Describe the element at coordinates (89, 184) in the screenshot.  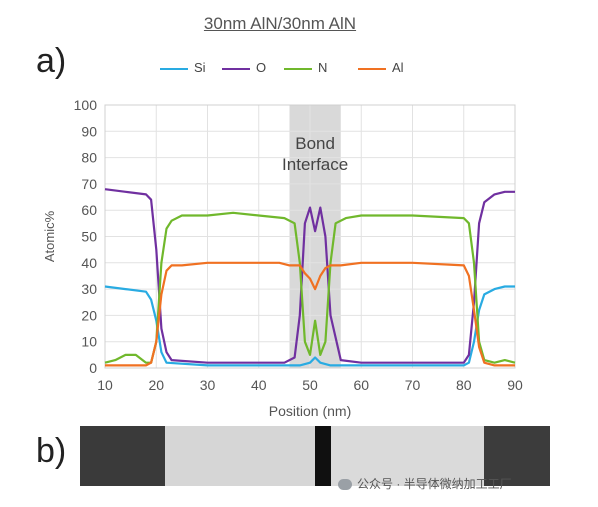
I see `y-tick-label: 70` at that location.